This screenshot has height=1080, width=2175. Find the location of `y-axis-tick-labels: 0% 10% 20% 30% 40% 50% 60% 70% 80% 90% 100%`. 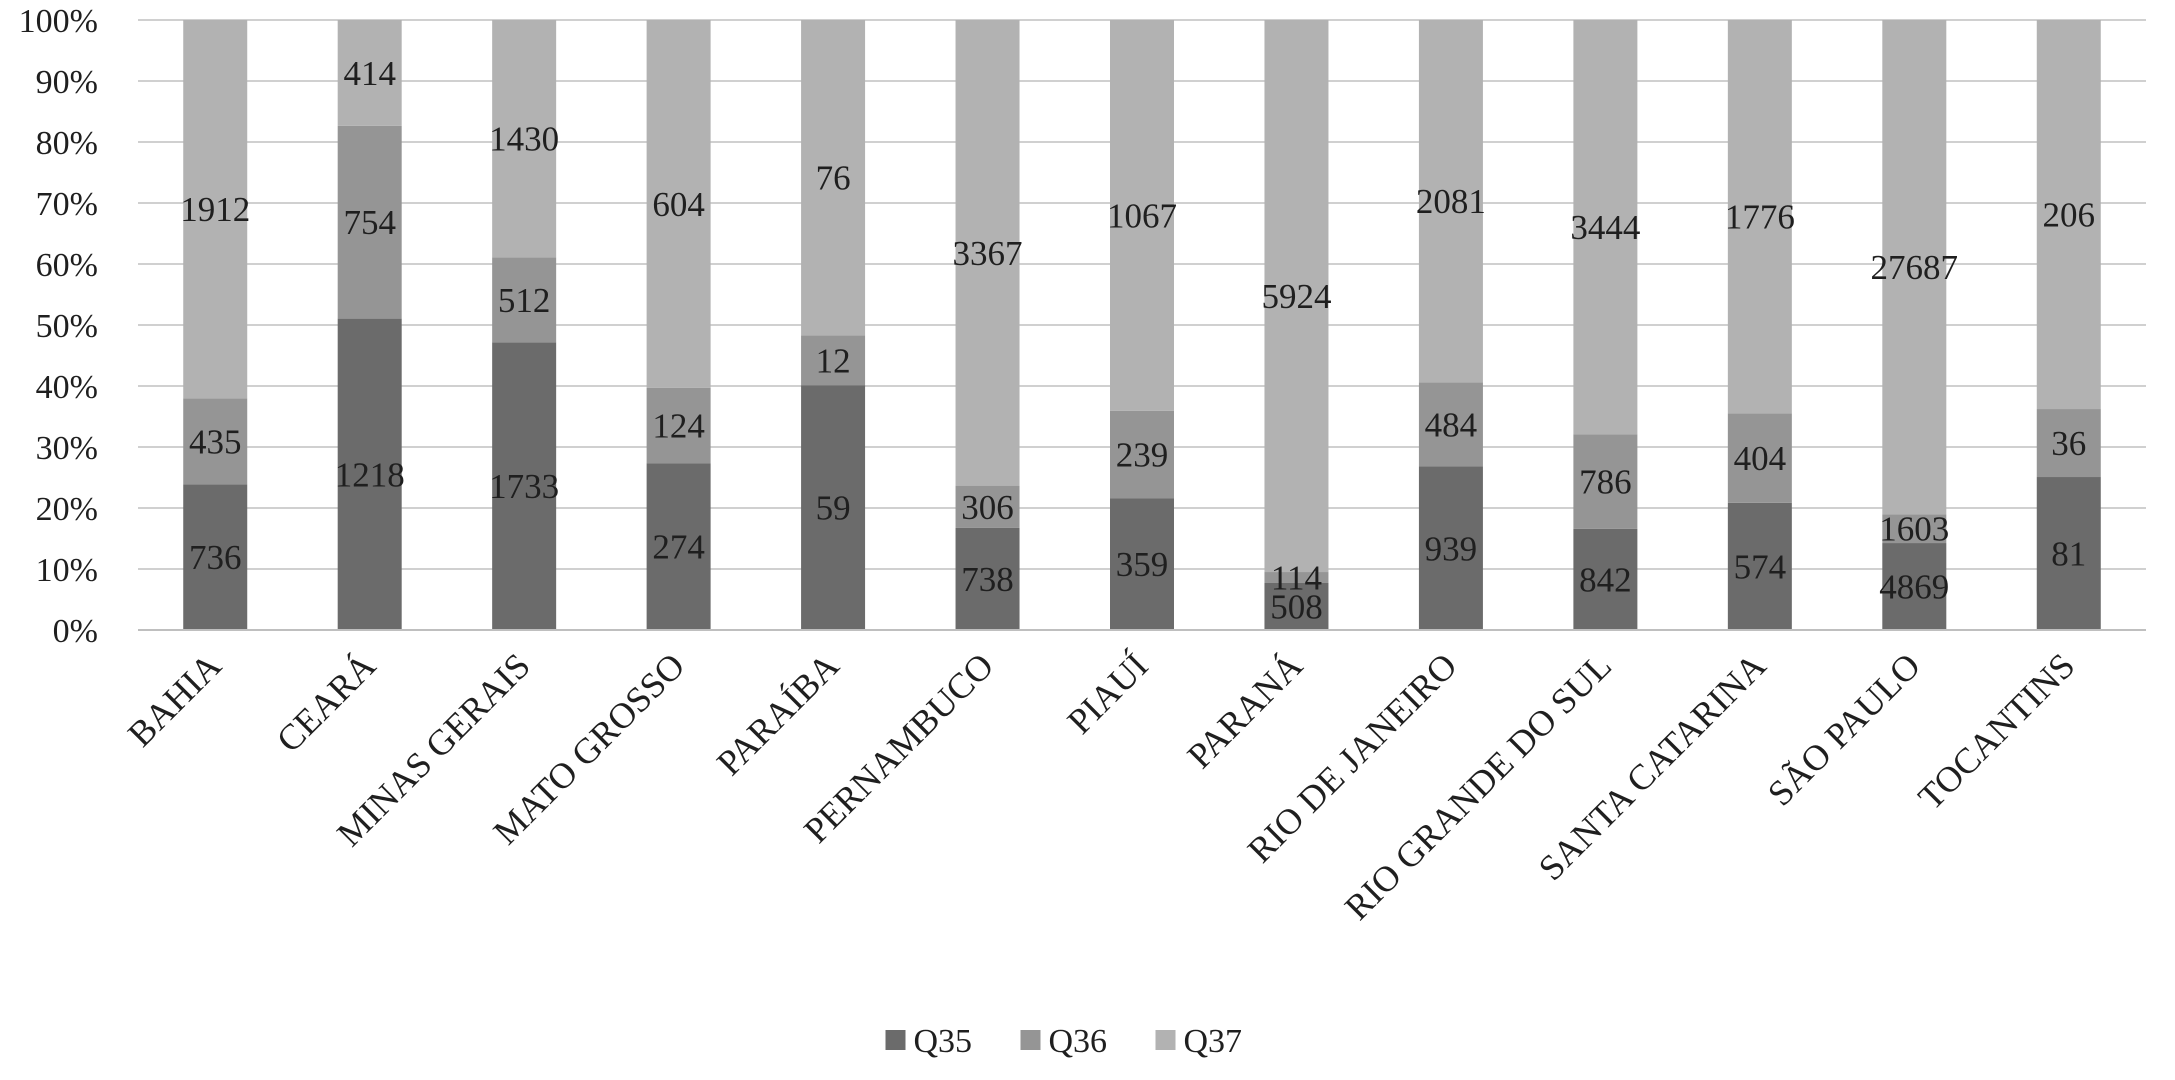

y-axis-tick-labels: 0% 10% 20% 30% 40% 50% 60% 70% 80% 90% 100% is located at coordinates (58, 326).